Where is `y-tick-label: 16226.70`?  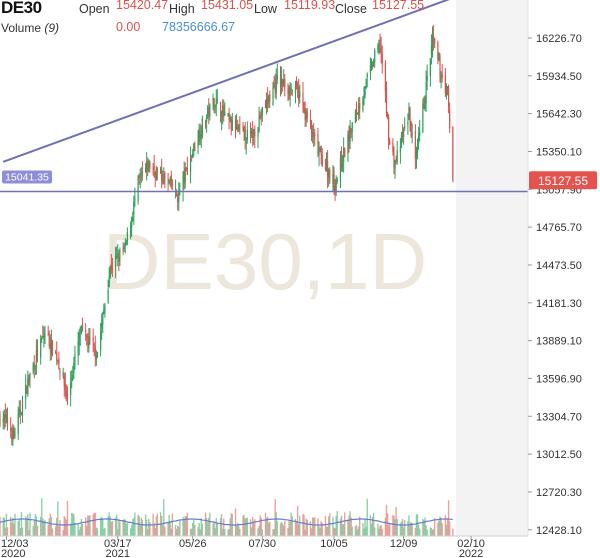
y-tick-label: 16226.70 is located at coordinates (559, 39).